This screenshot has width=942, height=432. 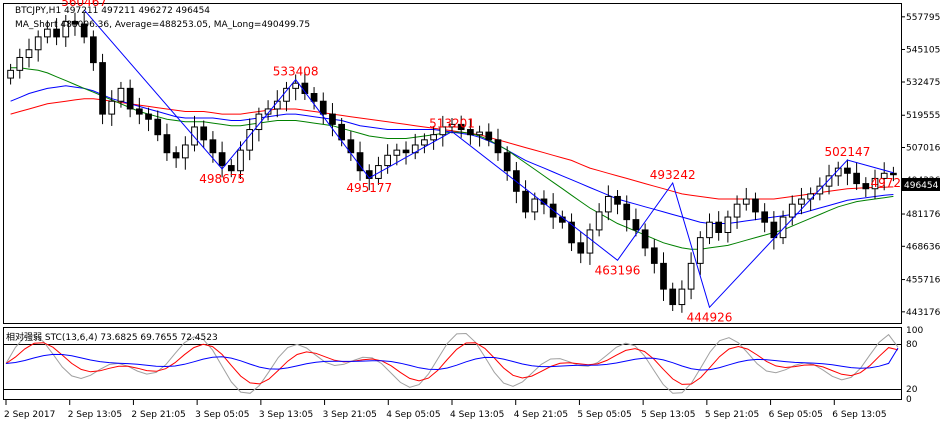 I want to click on zigzag-label: 444926, so click(x=710, y=317).